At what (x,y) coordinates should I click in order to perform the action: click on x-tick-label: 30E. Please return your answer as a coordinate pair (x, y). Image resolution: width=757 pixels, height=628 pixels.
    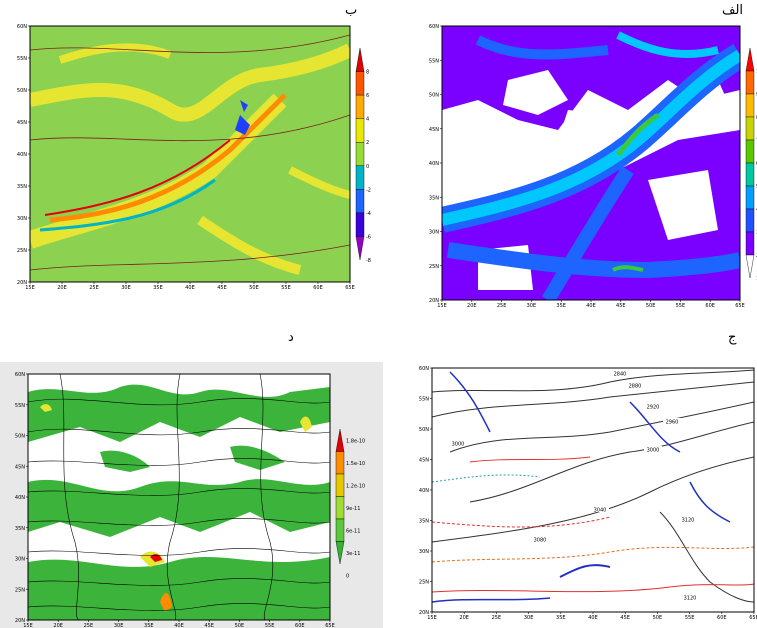
    Looking at the image, I should click on (532, 306).